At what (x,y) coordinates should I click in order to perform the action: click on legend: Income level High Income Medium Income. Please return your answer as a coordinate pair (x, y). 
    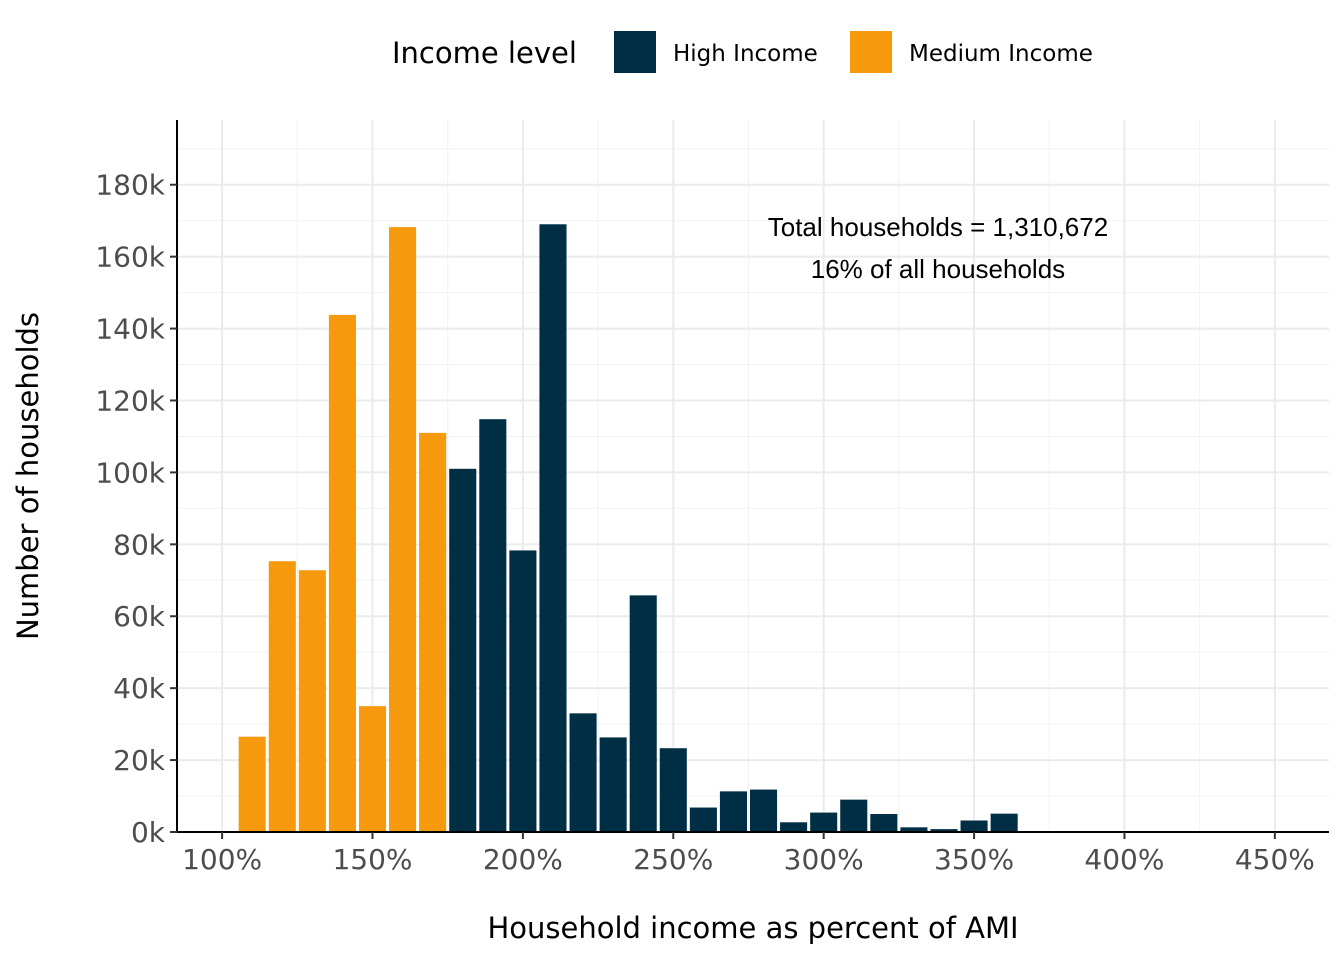
    Looking at the image, I should click on (742, 52).